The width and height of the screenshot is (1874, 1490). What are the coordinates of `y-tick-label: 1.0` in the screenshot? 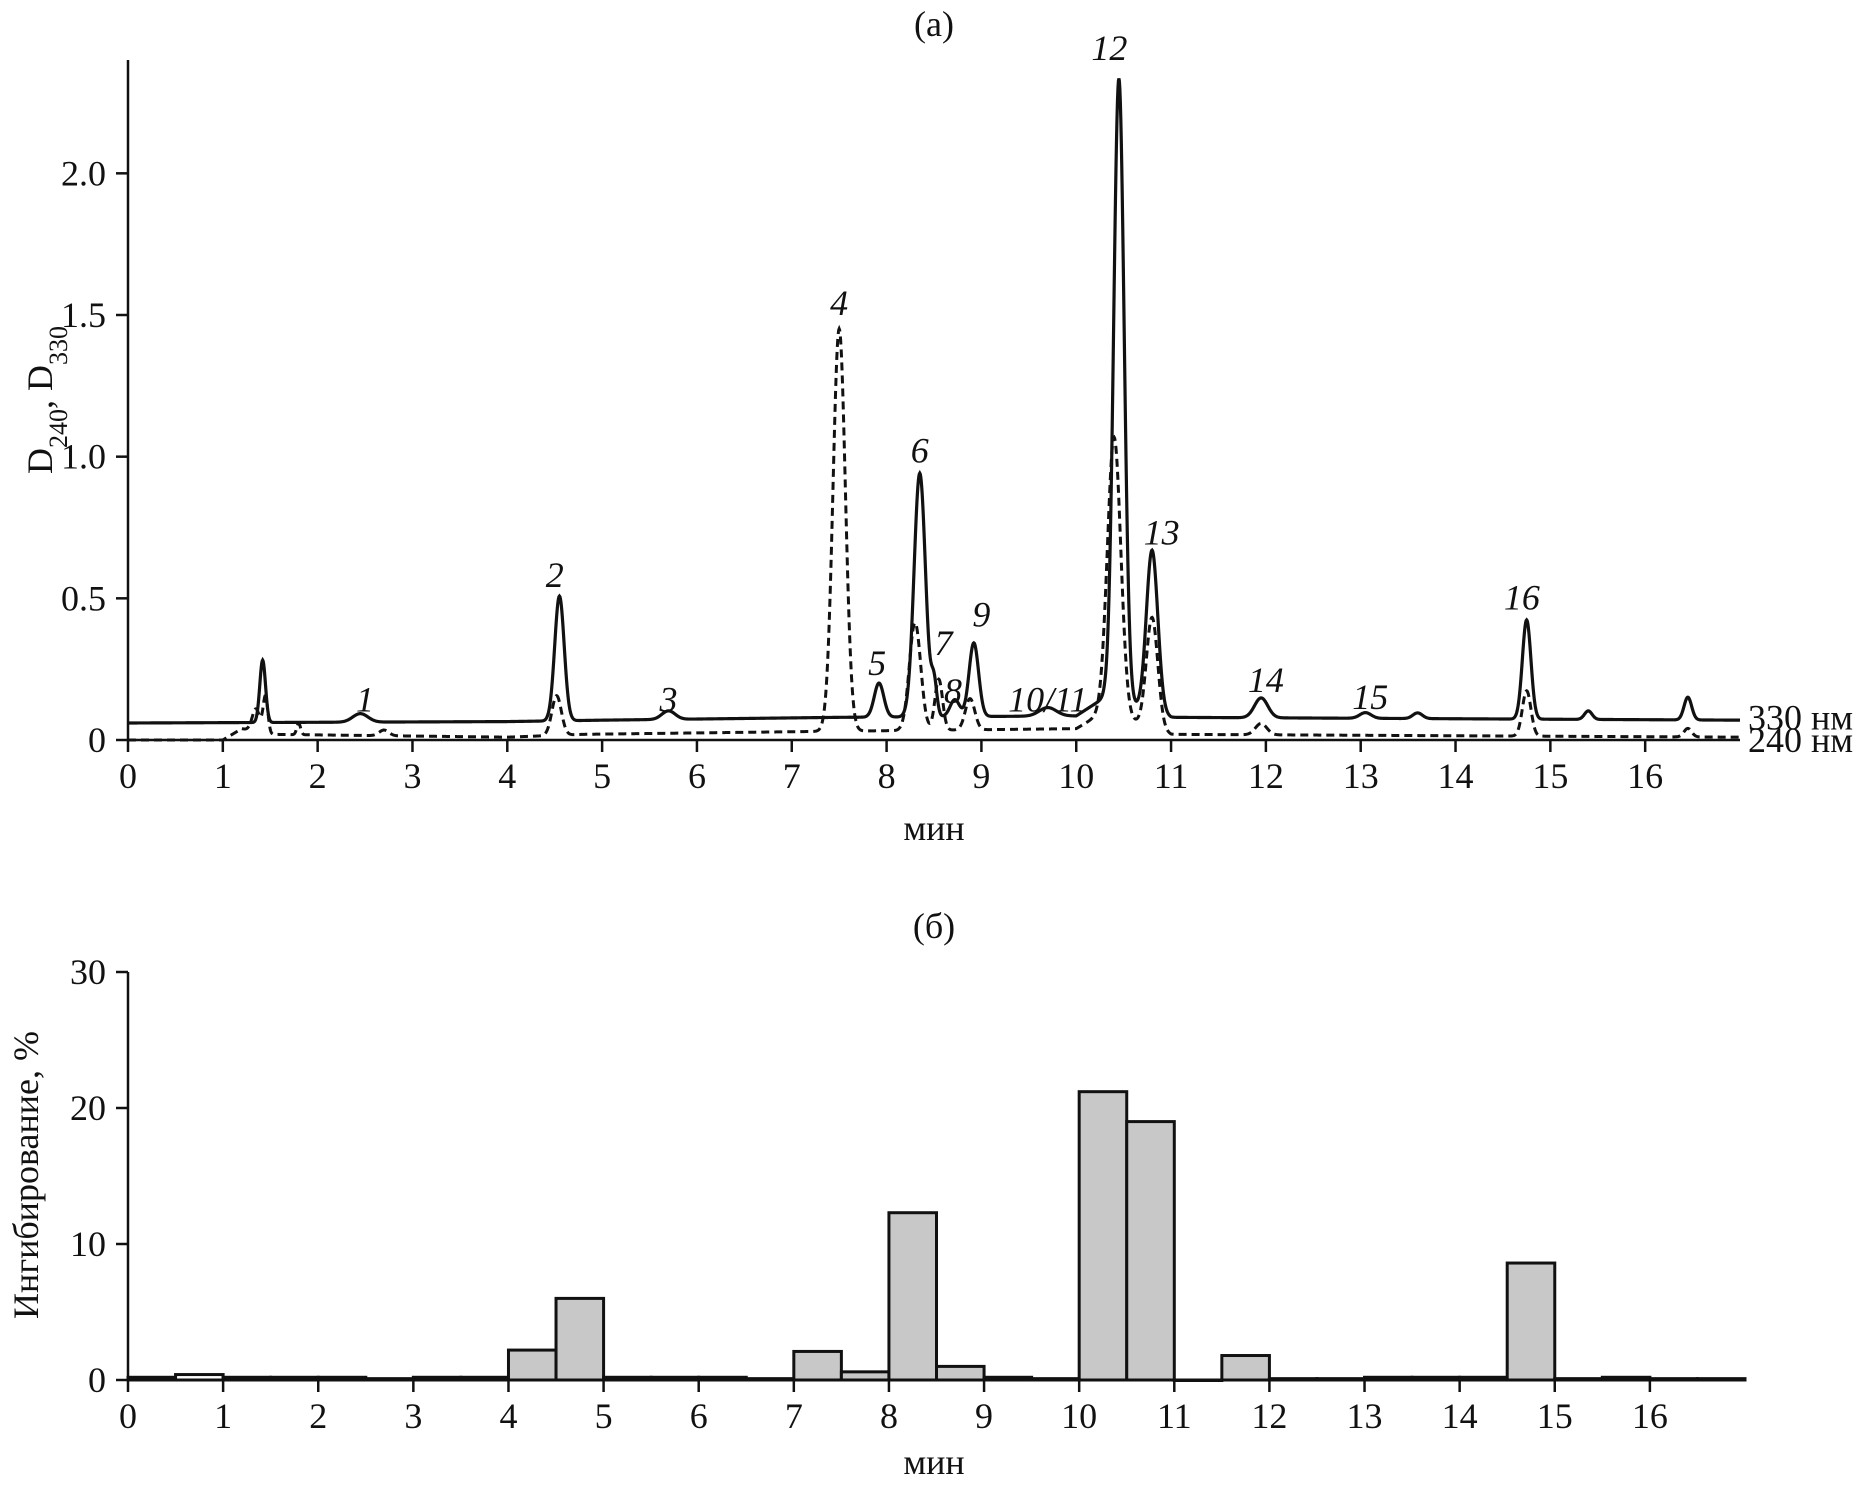 It's located at (83, 457).